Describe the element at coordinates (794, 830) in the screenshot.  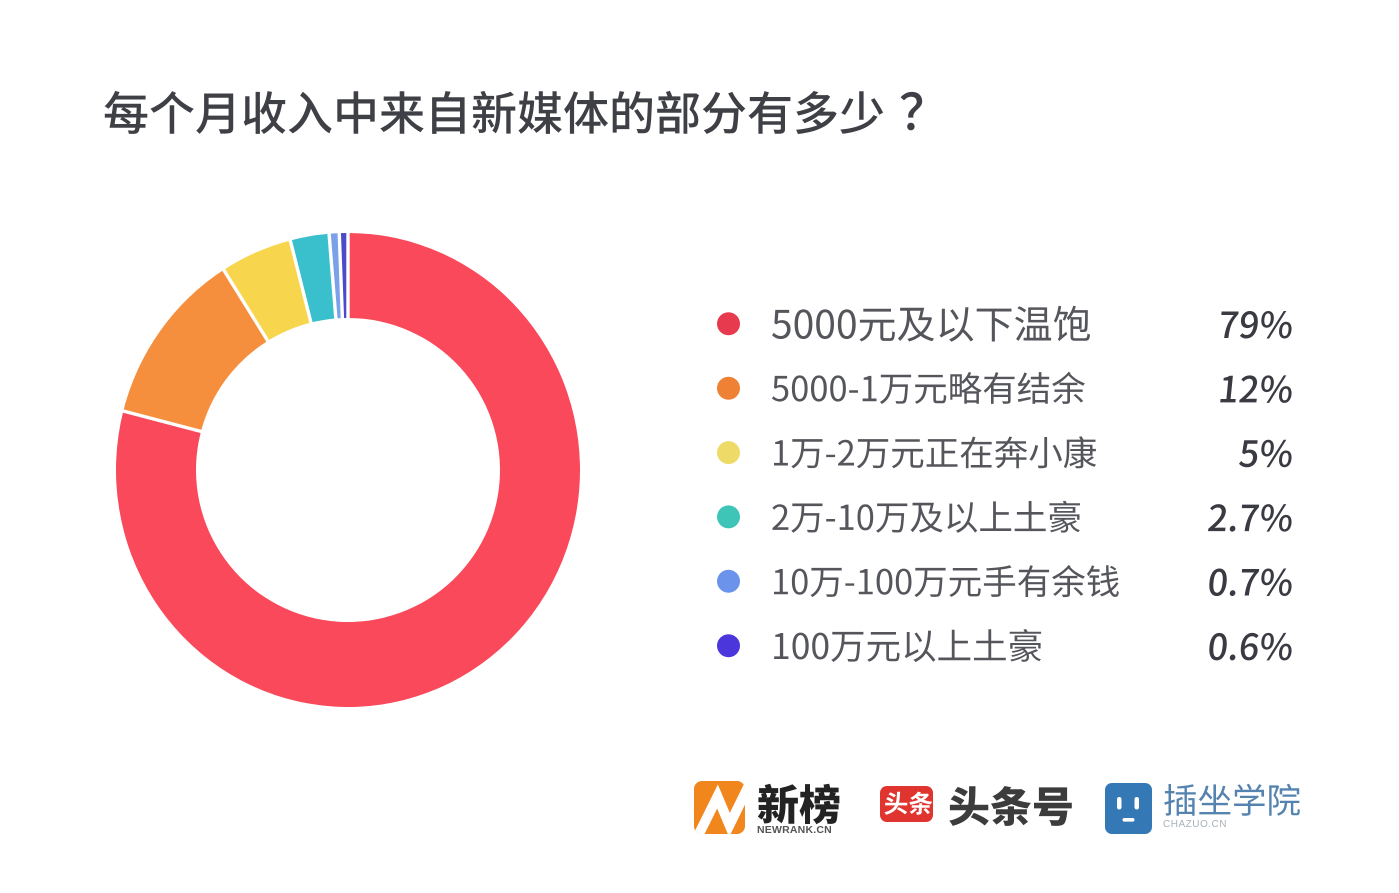
I see `svg-text: NEWRANK.CN` at that location.